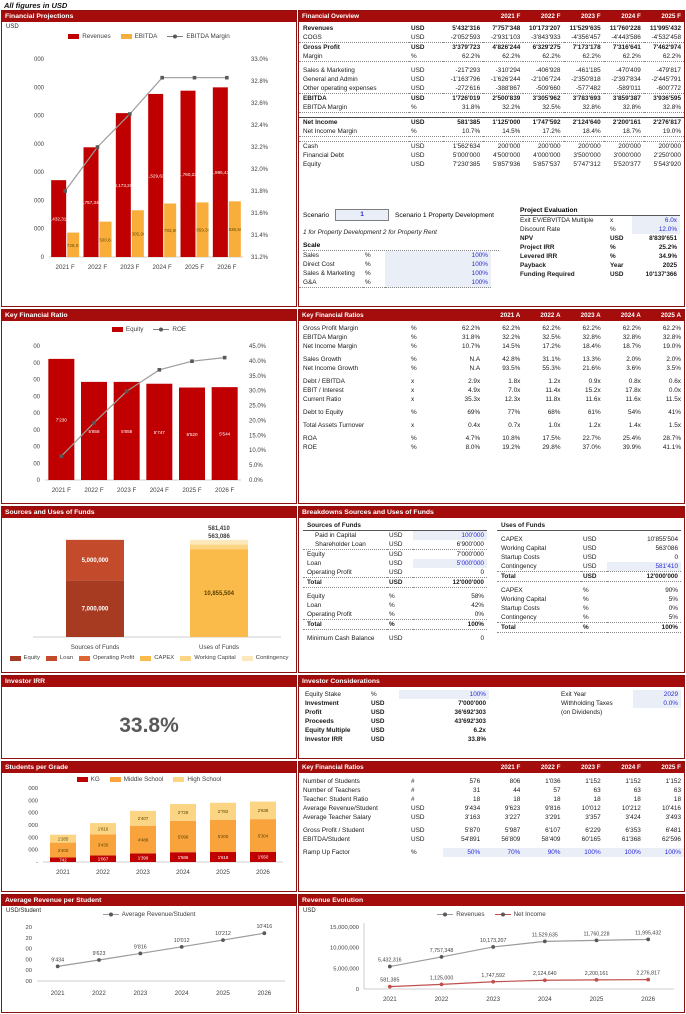 The width and height of the screenshot is (686, 1014). I want to click on cell-value: 90%, so click(543, 852).